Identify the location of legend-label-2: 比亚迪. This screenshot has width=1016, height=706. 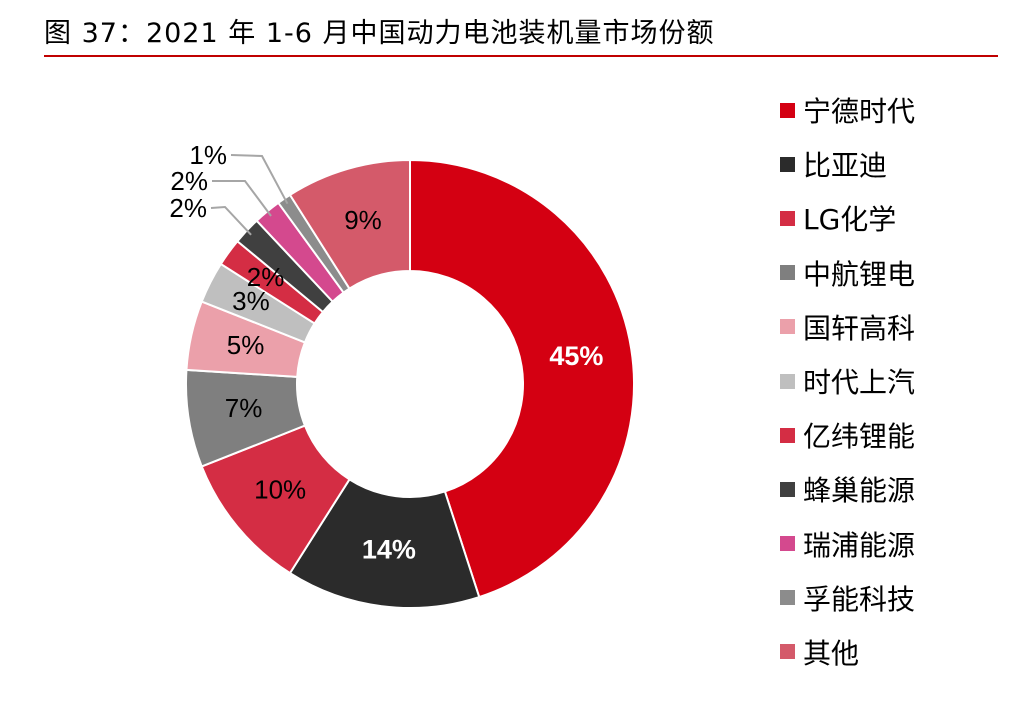
(845, 166).